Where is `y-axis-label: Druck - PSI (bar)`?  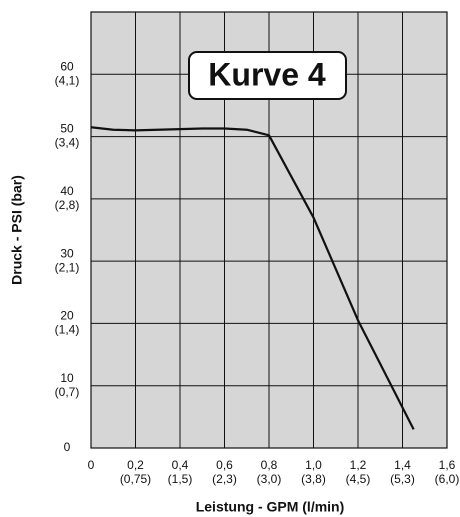
y-axis-label: Druck - PSI (bar) is located at coordinates (17, 230).